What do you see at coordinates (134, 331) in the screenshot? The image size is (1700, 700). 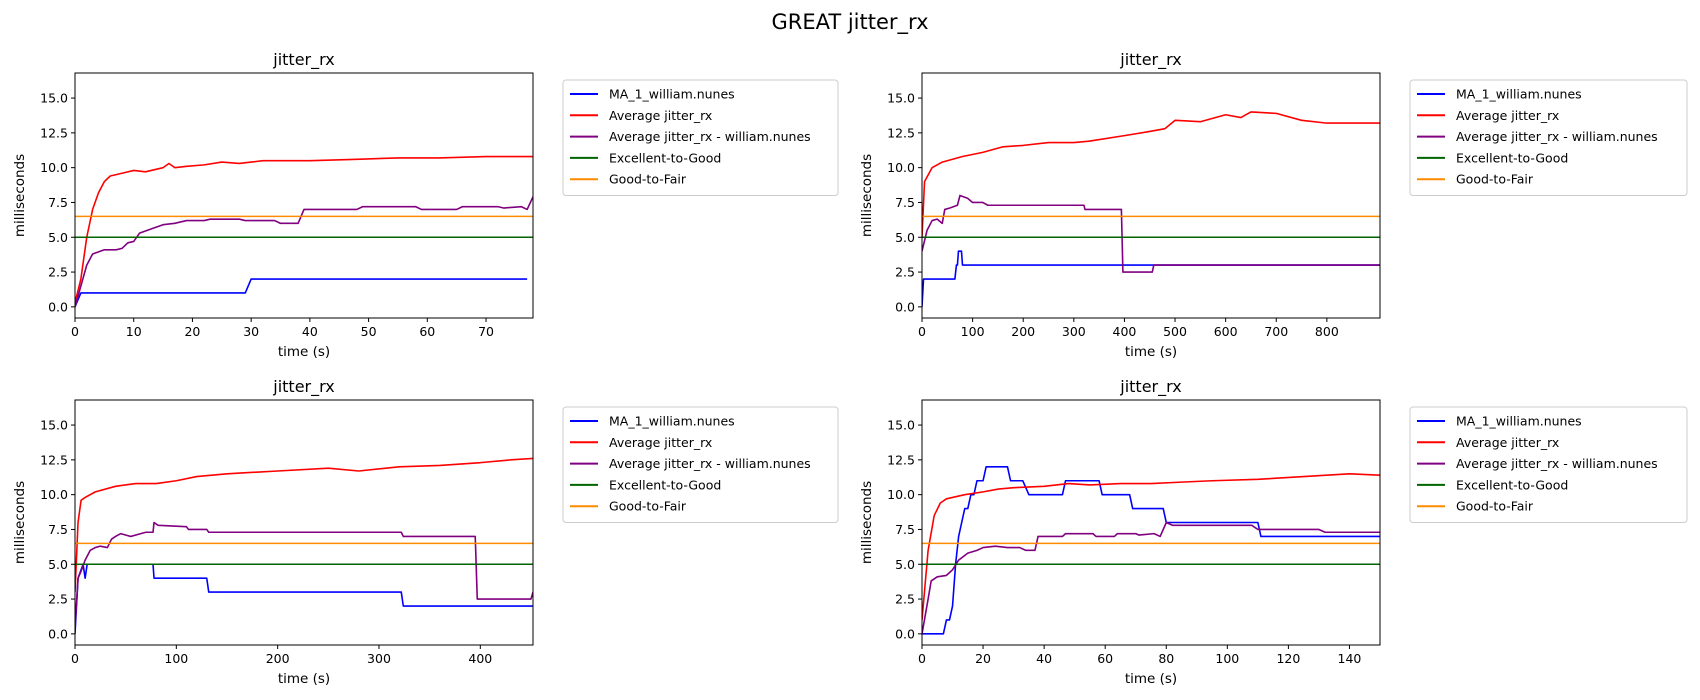 I see `x-tick-label: 10` at bounding box center [134, 331].